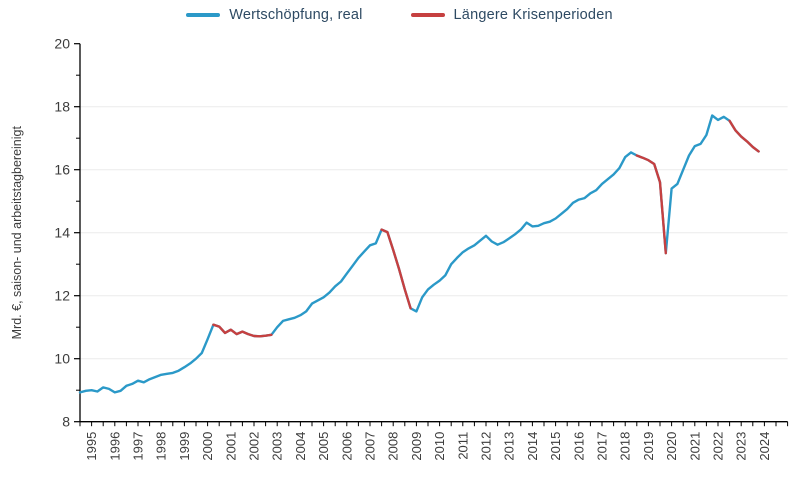 The image size is (799, 486). I want to click on legend-item-wertschoepfung: Wertschöpfung, real, so click(274, 15).